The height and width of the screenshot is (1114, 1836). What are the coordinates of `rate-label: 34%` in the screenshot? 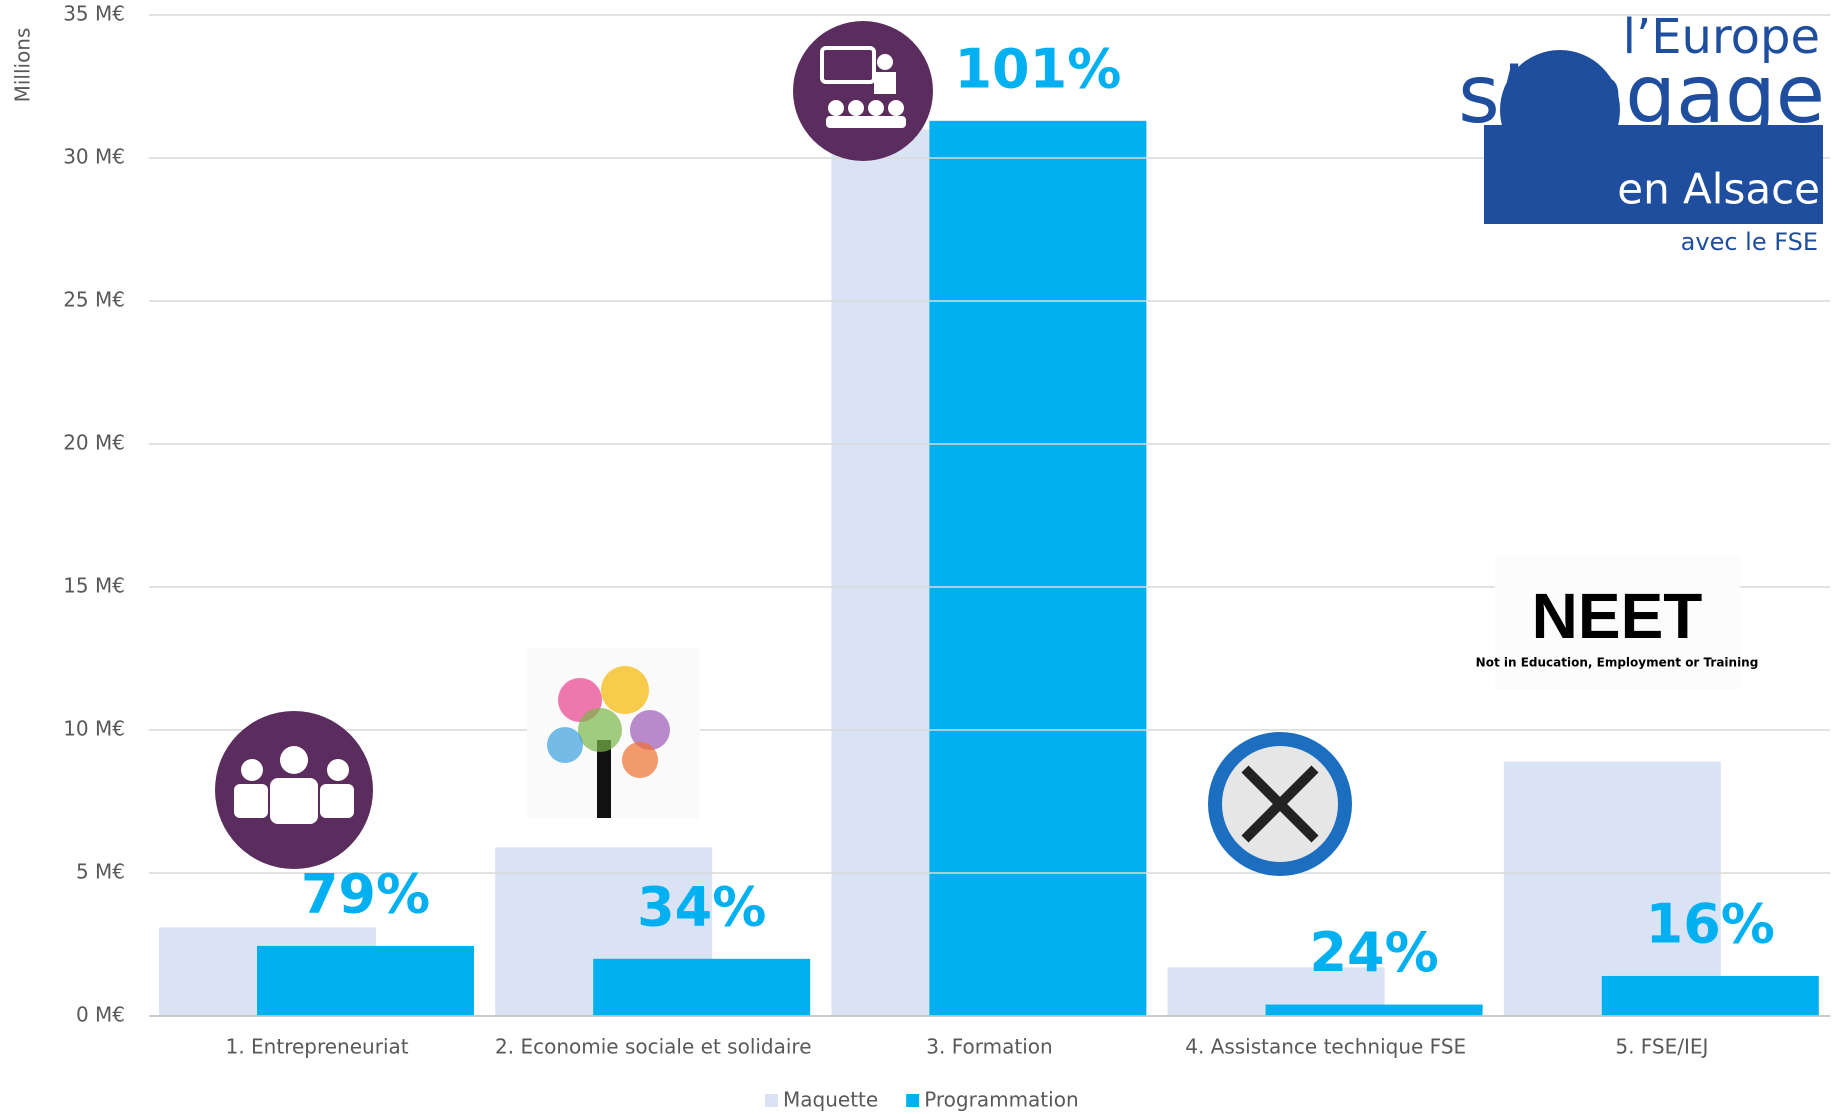 It's located at (701, 906).